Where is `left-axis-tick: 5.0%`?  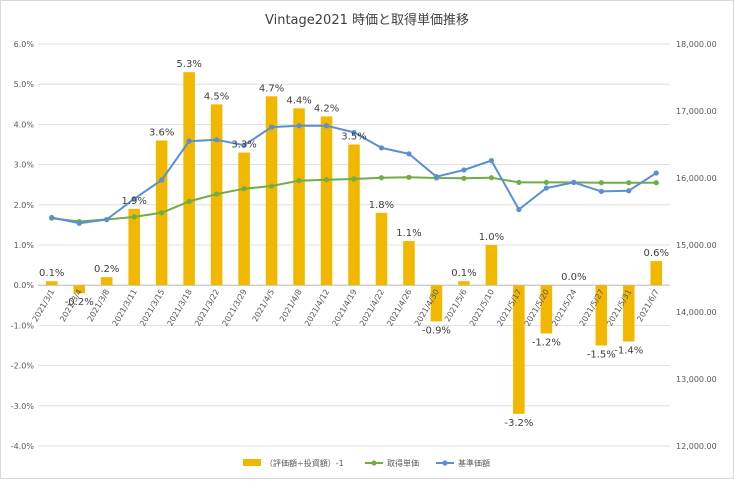
left-axis-tick: 5.0% is located at coordinates (24, 84).